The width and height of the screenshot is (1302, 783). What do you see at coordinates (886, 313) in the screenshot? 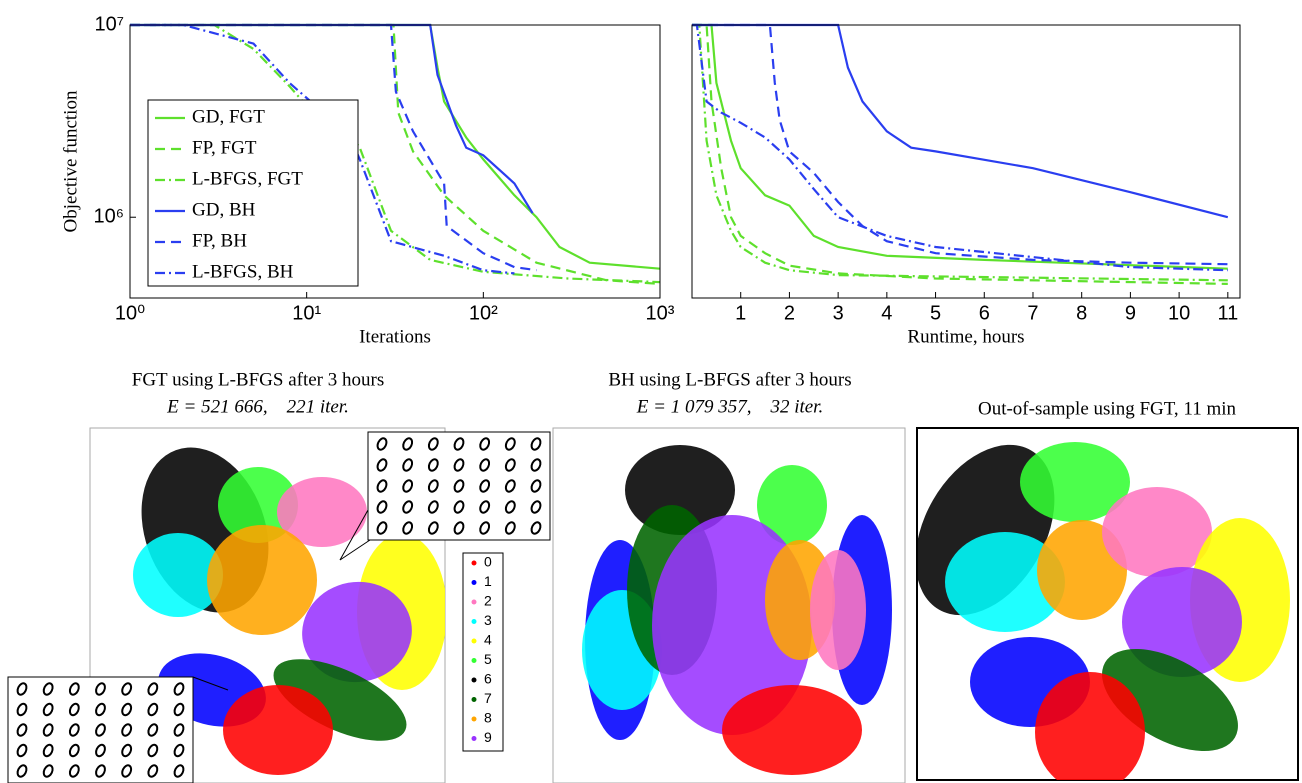
I see `x-tick-label: 4` at bounding box center [886, 313].